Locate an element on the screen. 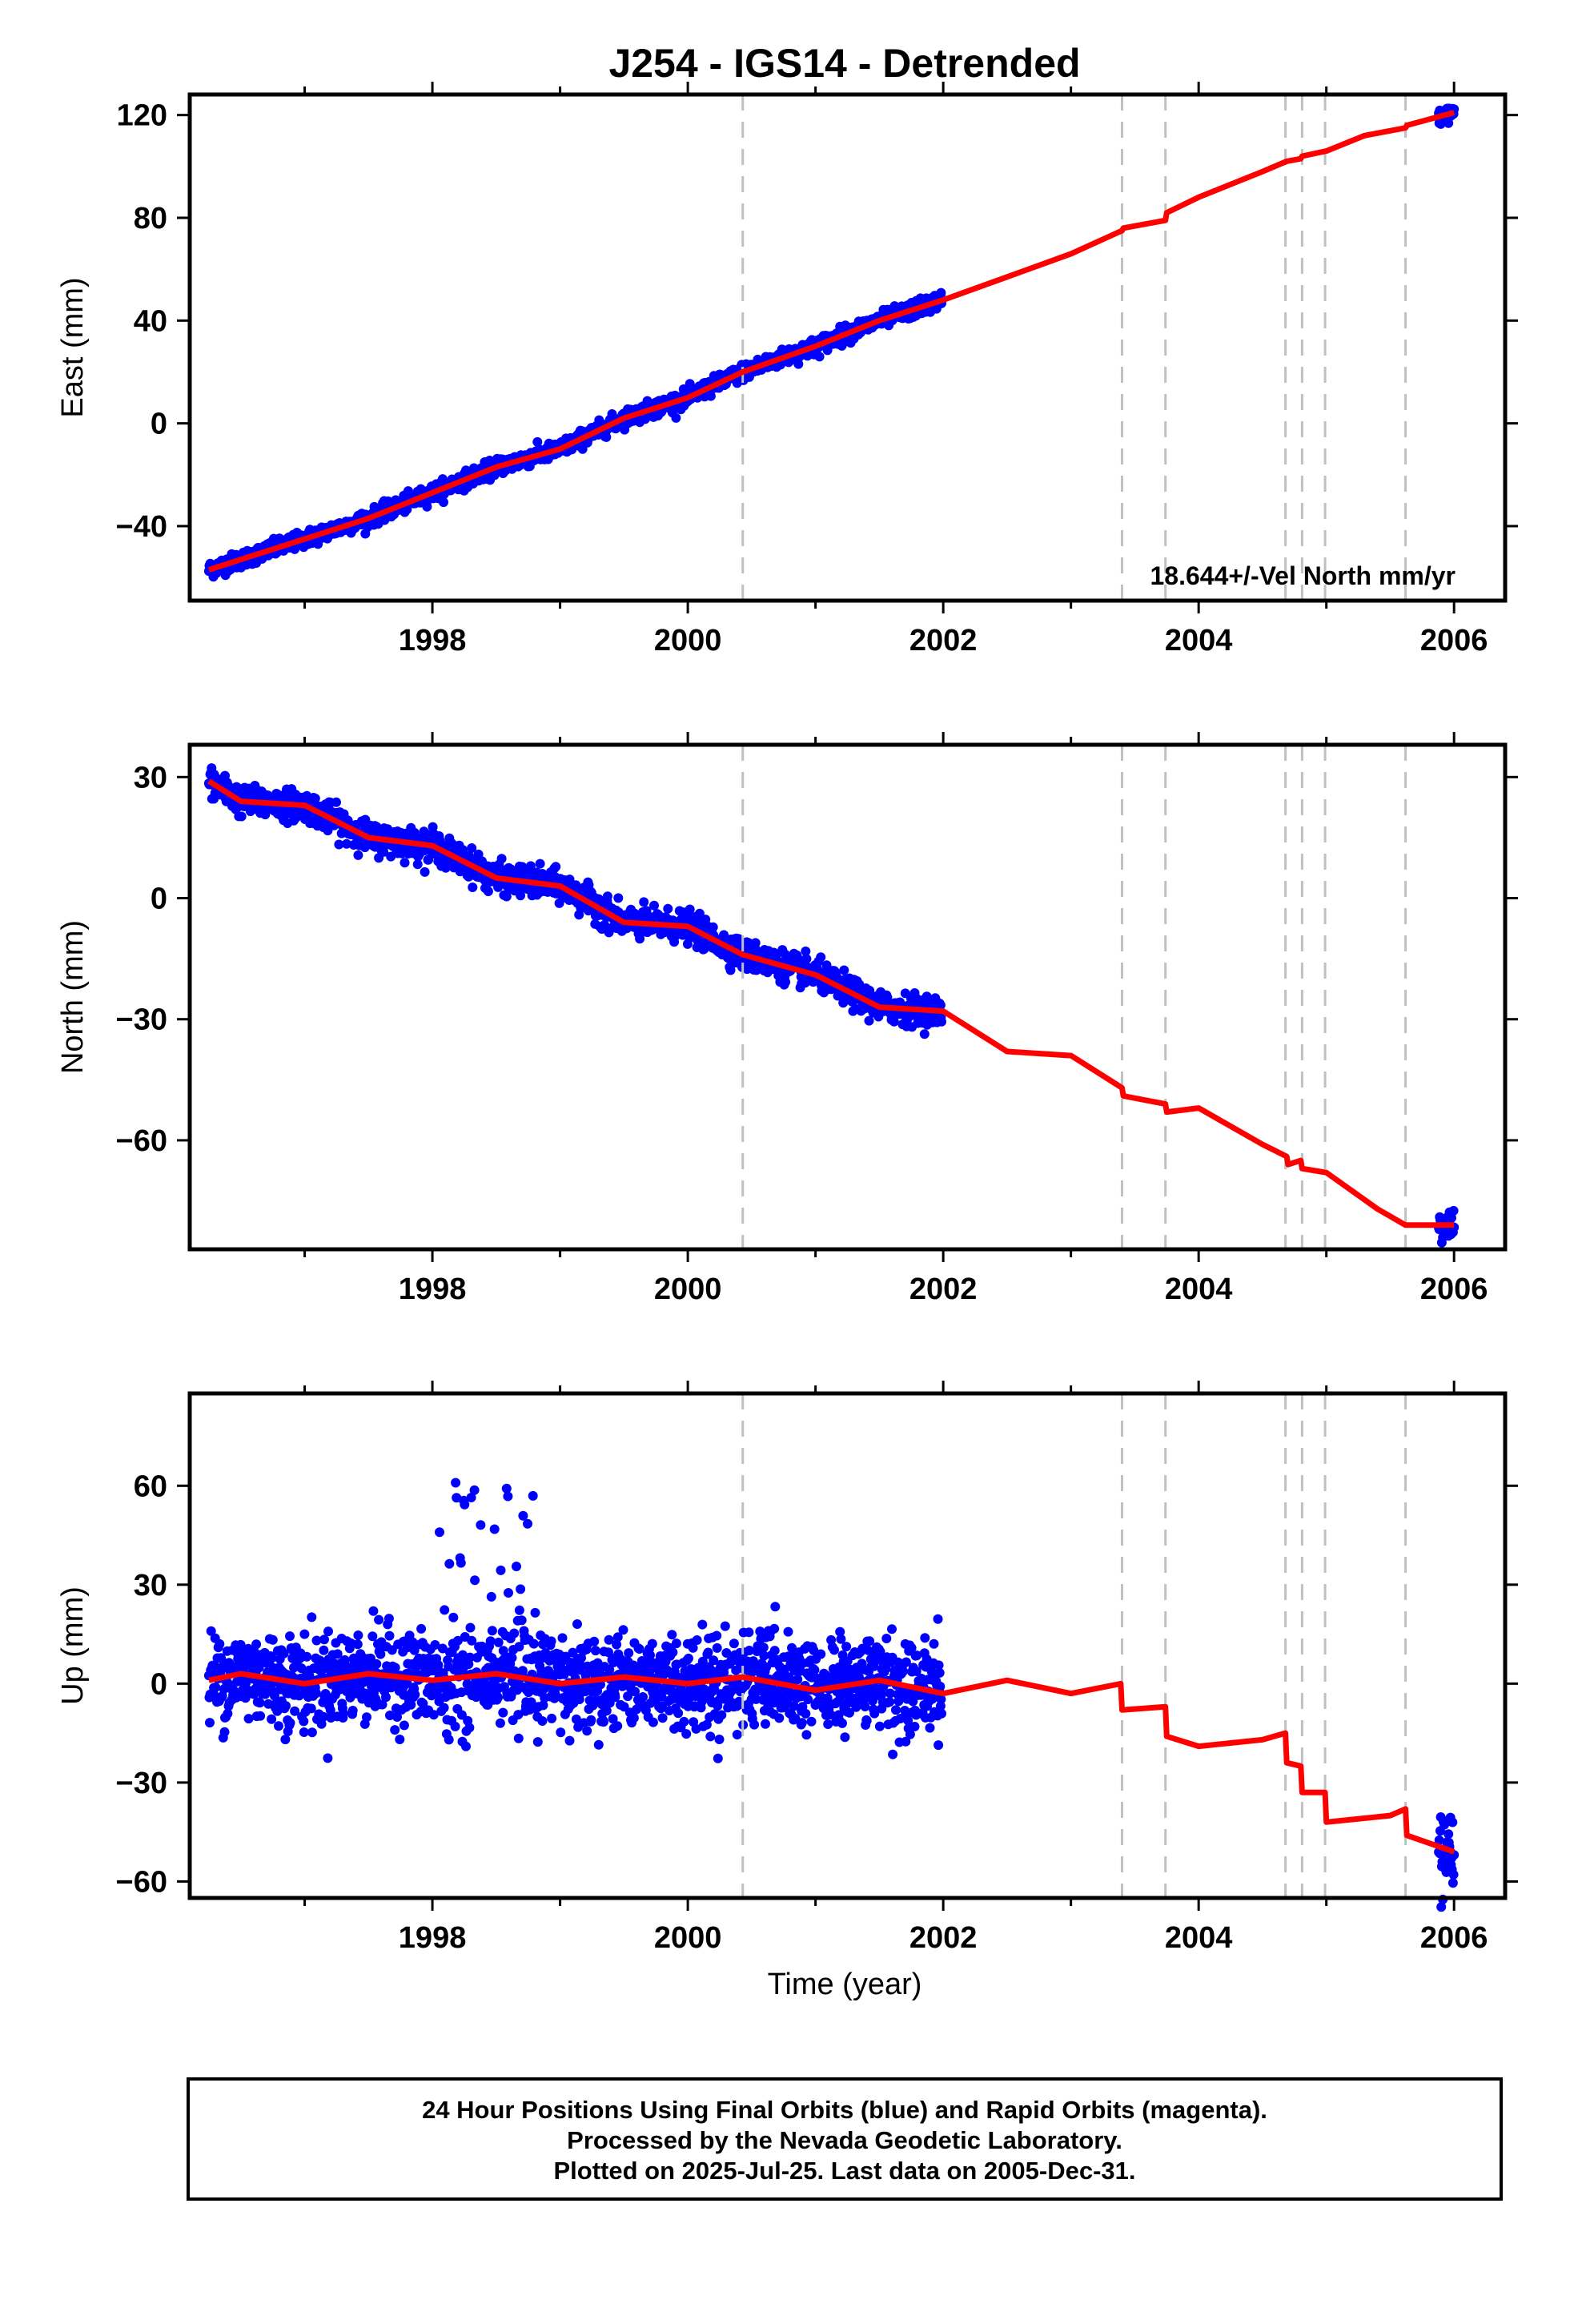 The height and width of the screenshot is (2324, 1582). x-tick-label: 2004 is located at coordinates (1199, 1289).